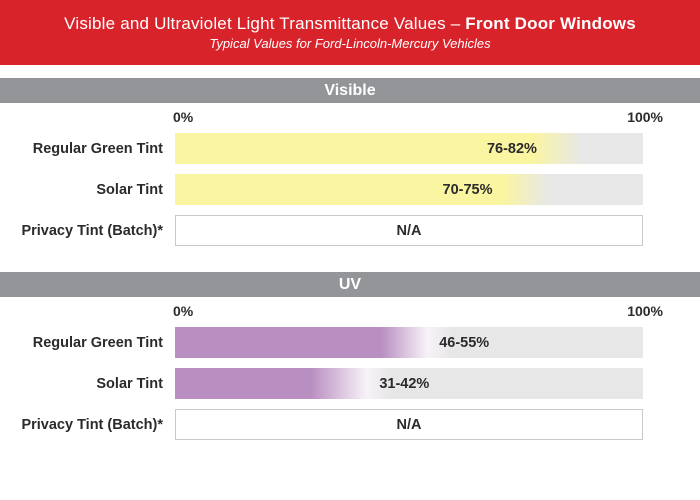 This screenshot has height=500, width=700. What do you see at coordinates (467, 189) in the screenshot?
I see `value-label: 70-75%` at bounding box center [467, 189].